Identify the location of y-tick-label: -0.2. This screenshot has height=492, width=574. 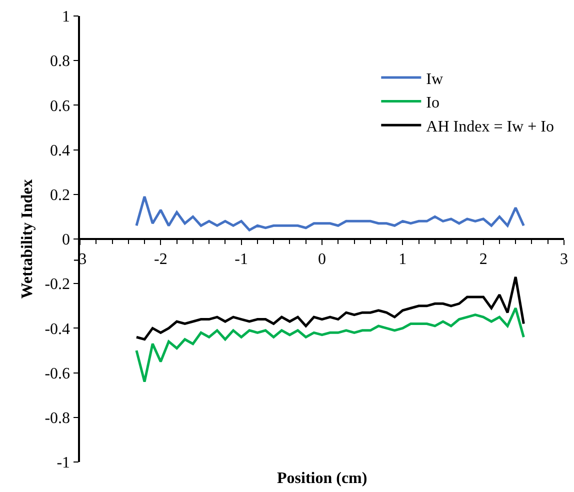
(57, 285).